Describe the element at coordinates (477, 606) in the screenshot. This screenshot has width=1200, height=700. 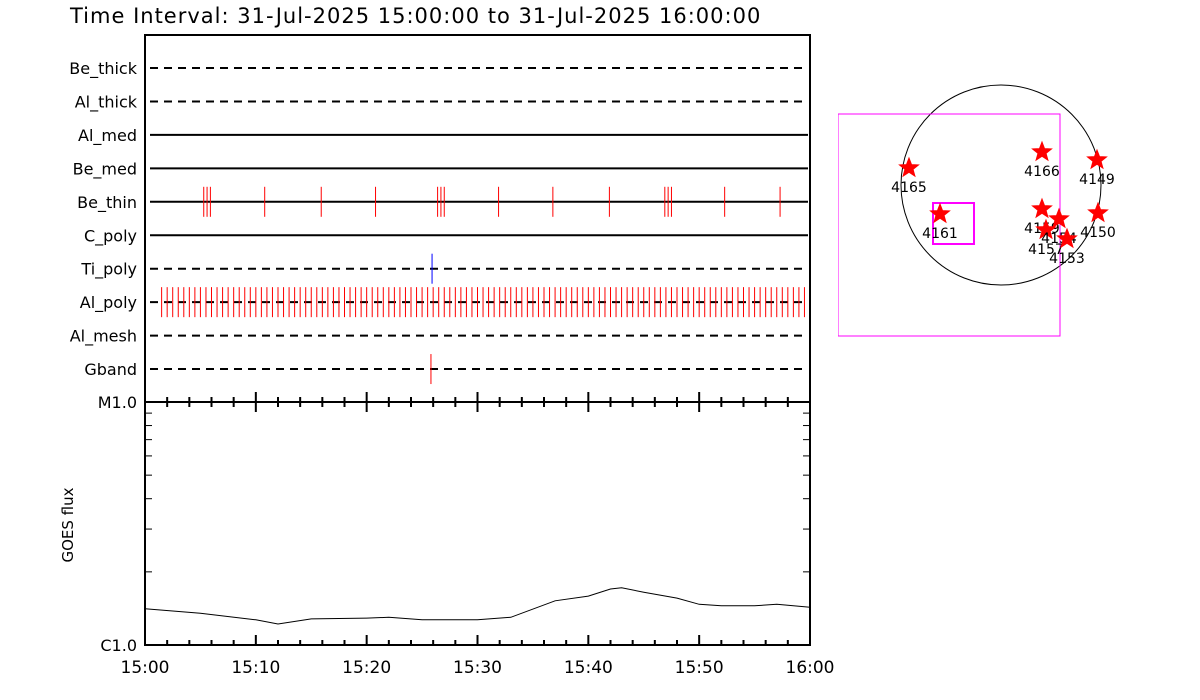
I see `flux-line` at that location.